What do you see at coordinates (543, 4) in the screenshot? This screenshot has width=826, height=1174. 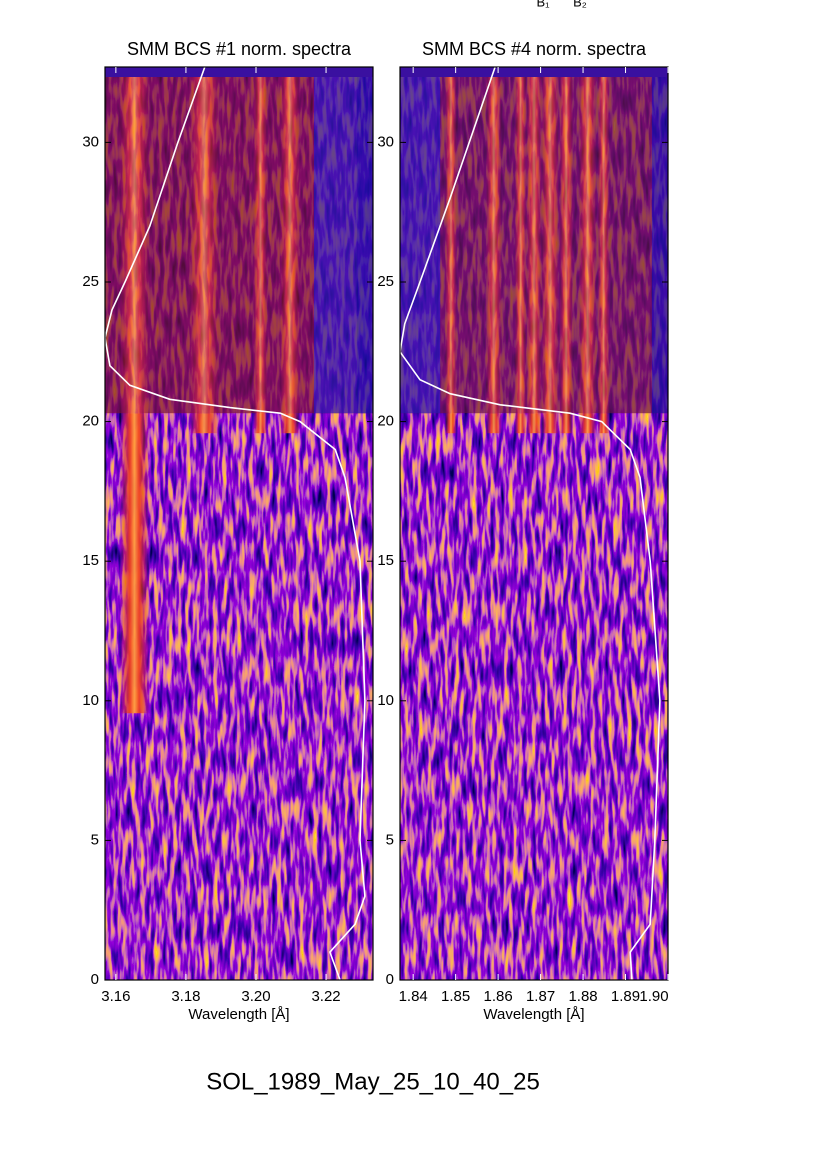 I see `annotation: B₁` at bounding box center [543, 4].